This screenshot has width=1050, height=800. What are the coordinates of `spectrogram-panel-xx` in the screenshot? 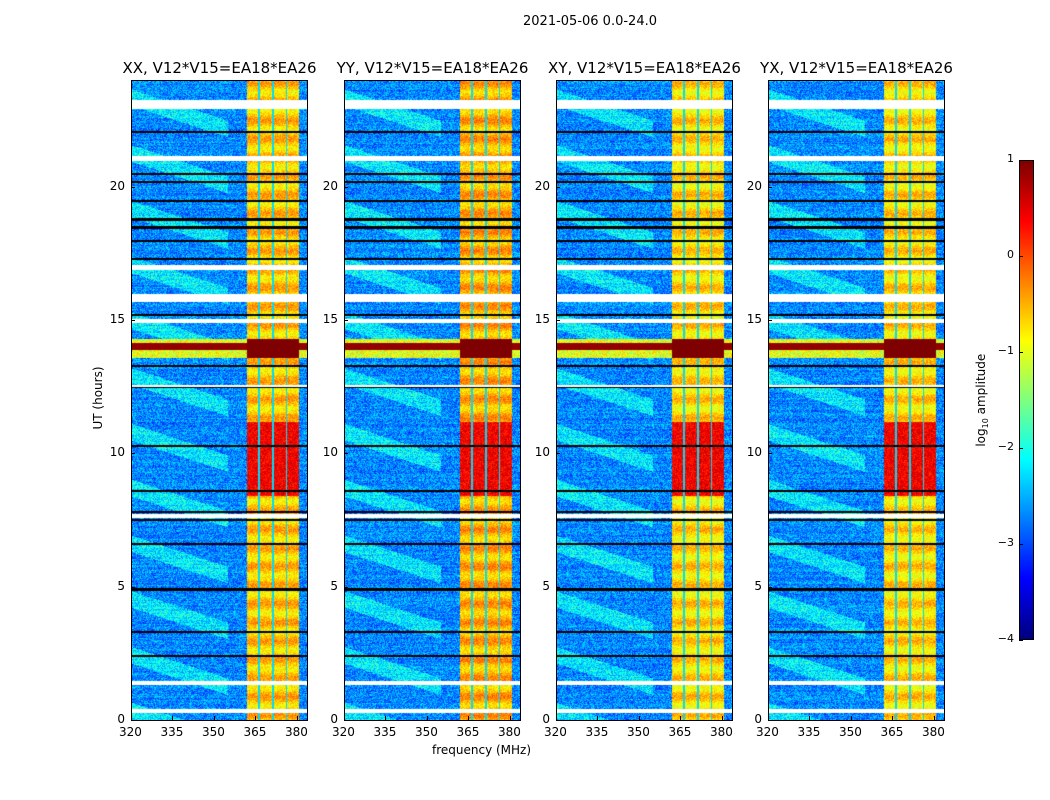 It's located at (219, 400).